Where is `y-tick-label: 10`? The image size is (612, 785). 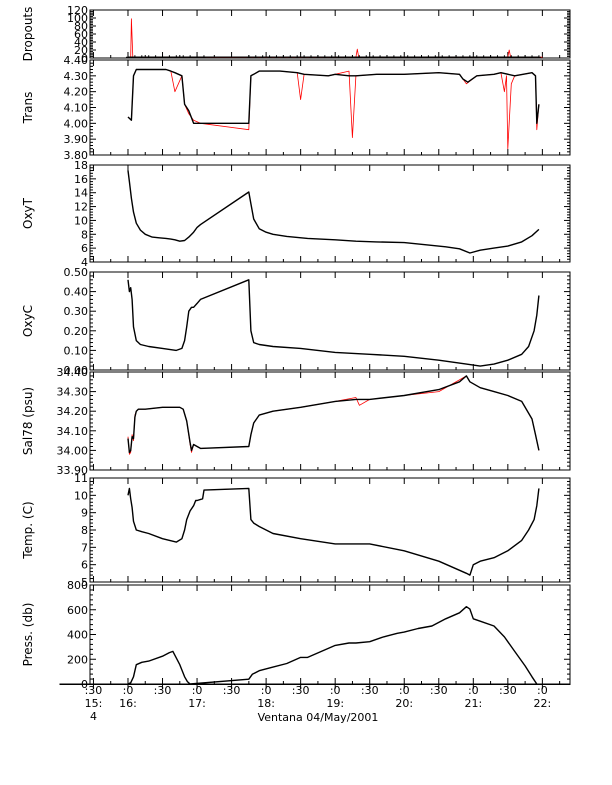
y-tick-label: 10 is located at coordinates (81, 220).